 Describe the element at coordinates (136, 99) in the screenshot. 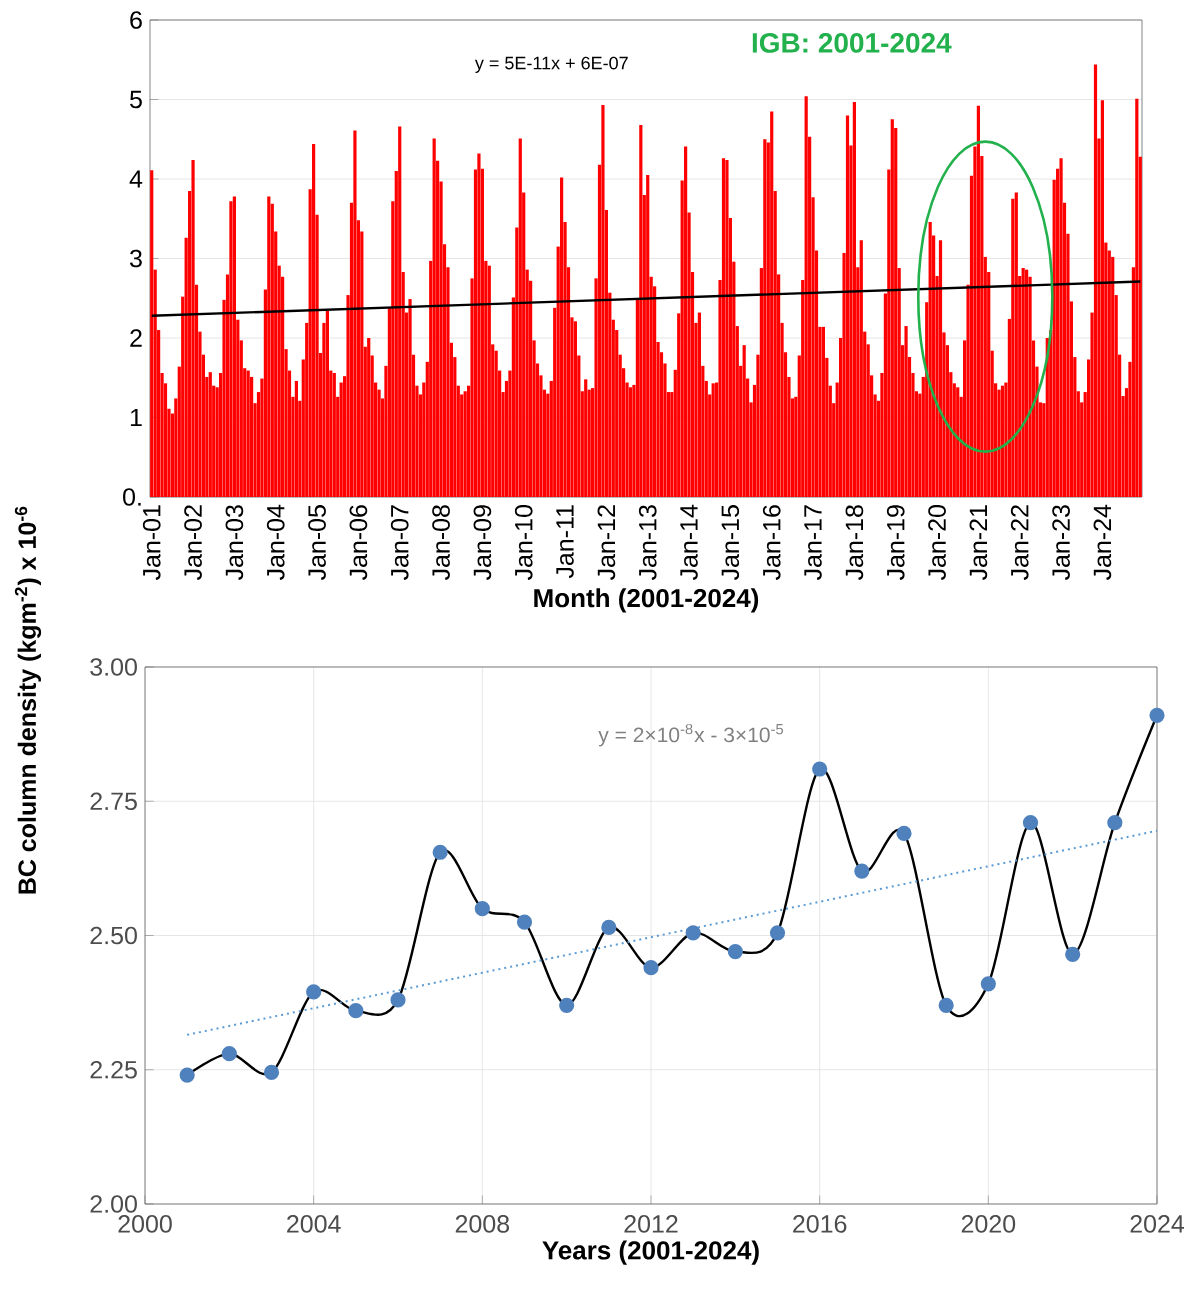

I see `y-tick-label: 5` at that location.